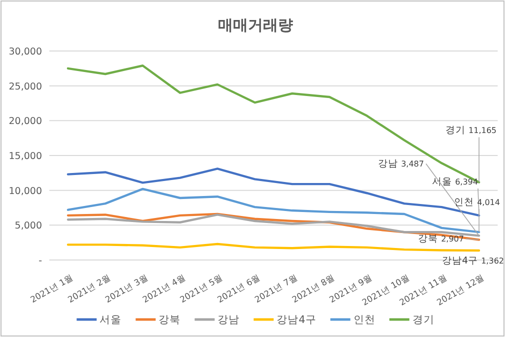 The height and width of the screenshot is (343, 511). I want to click on y-tick-label: 5,000, so click(28, 226).